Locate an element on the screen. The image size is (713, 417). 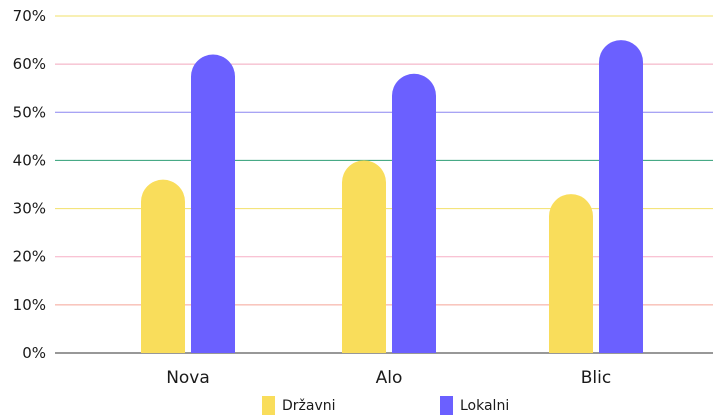
y-tick-label: 0% is located at coordinates (34, 353).